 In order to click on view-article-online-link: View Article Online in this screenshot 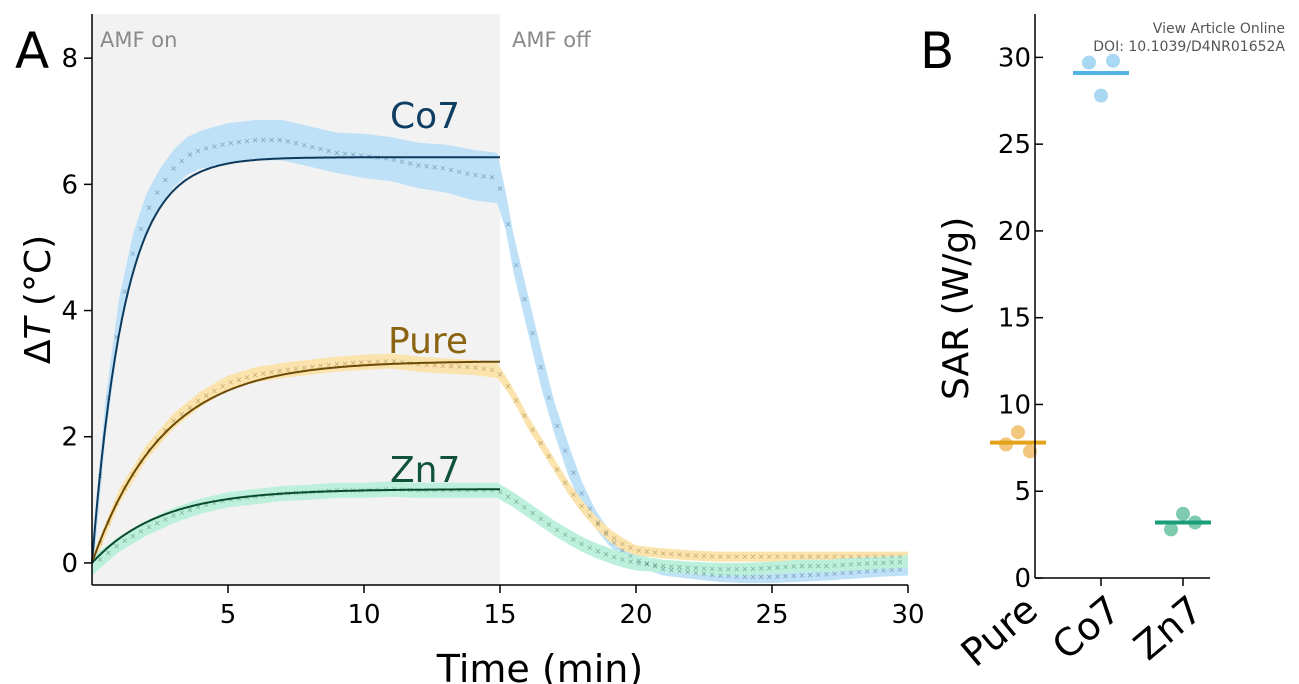, I will do `click(1218, 29)`.